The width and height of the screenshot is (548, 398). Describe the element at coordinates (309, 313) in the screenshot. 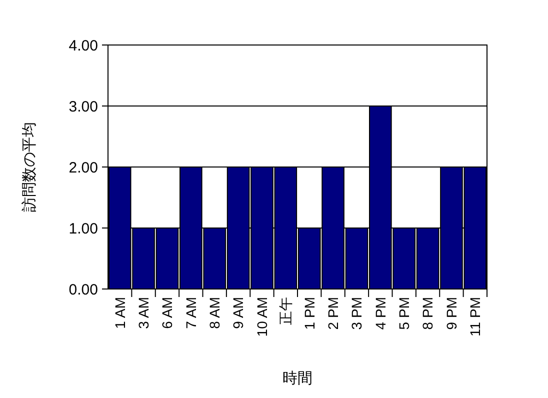

I see `x-tick-label: 1 PM` at that location.